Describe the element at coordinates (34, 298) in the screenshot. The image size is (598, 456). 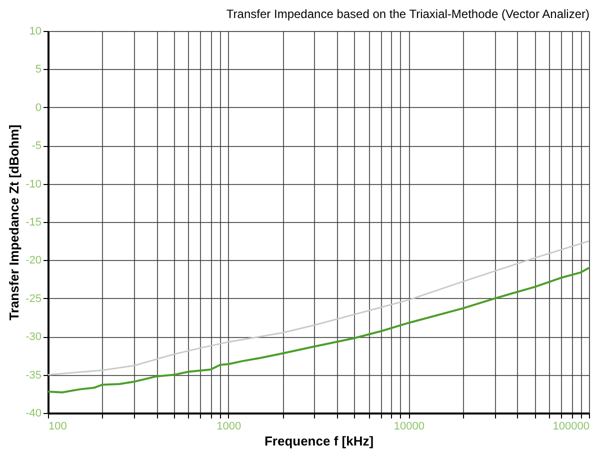
I see `y-tick-label: -25` at that location.